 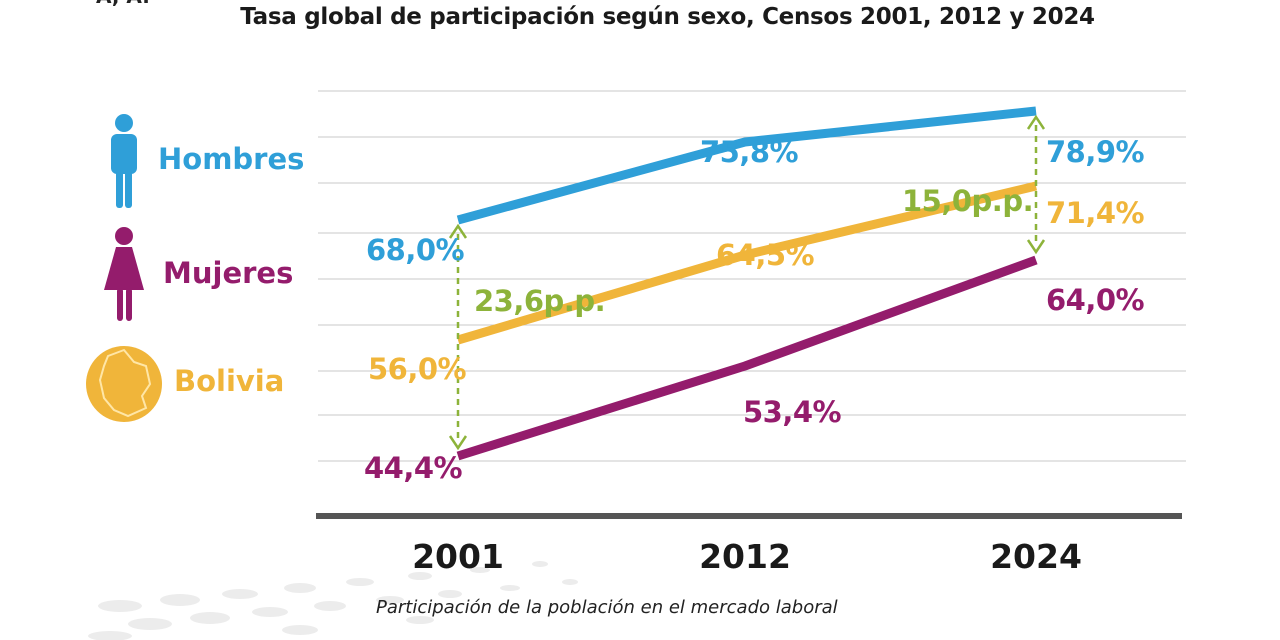 I want to click on x-tick-labels: 2001 2012 2024, so click(x=747, y=556).